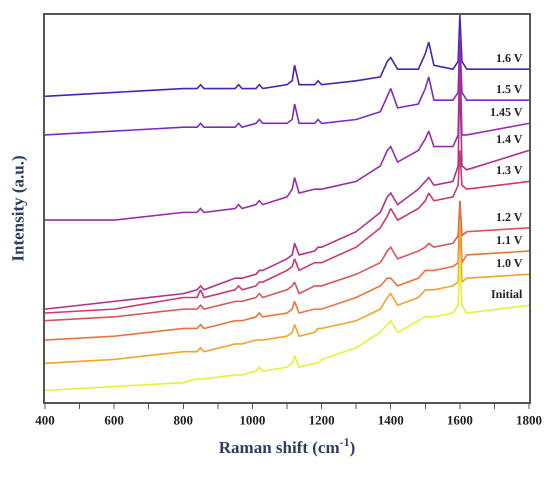 This screenshot has width=554, height=477. Describe the element at coordinates (507, 294) in the screenshot. I see `series-label: Initial` at that location.